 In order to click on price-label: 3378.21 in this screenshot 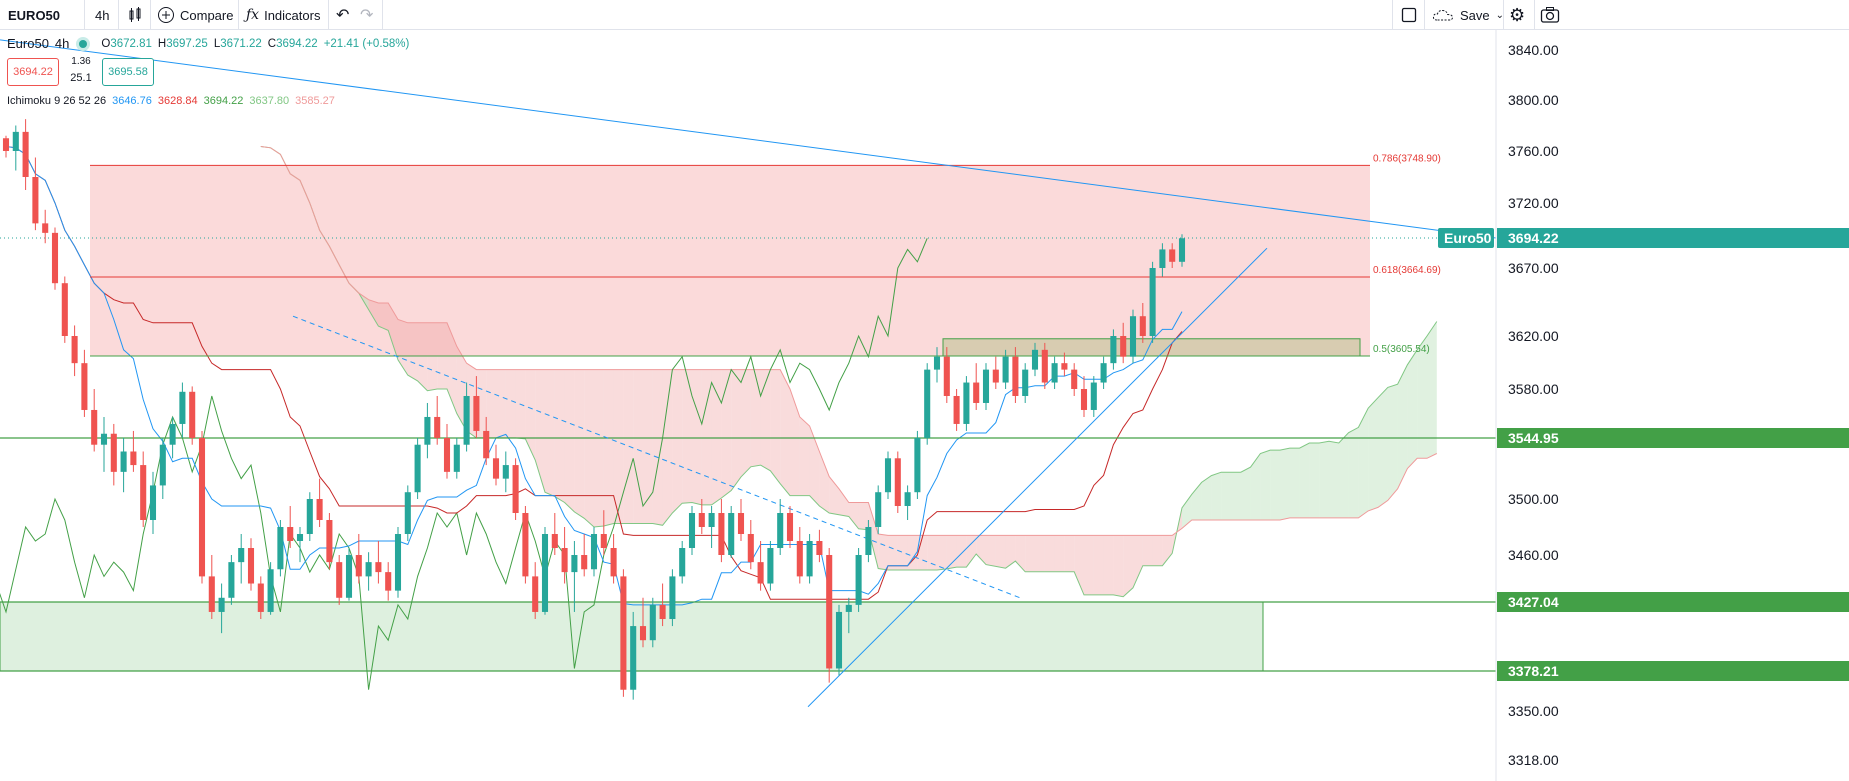, I will do `click(1533, 671)`.